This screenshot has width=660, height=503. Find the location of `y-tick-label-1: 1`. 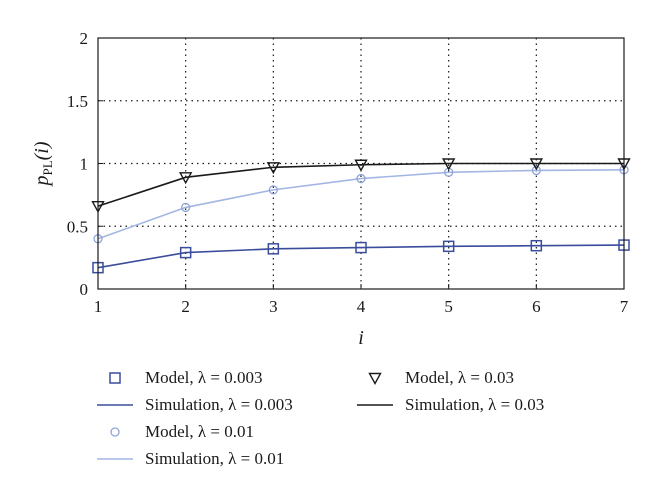

y-tick-label-1: 1 is located at coordinates (84, 164).